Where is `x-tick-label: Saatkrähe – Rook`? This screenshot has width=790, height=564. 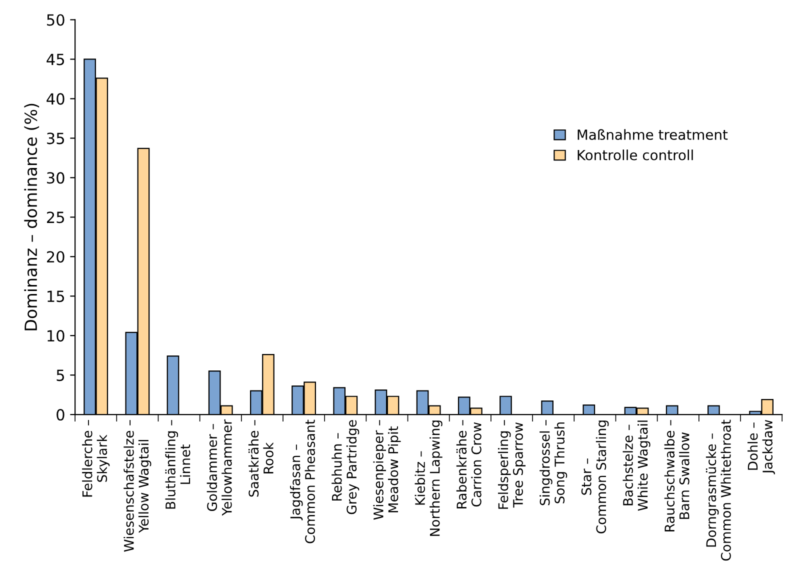
x-tick-label: Saatkrähe – Rook is located at coordinates (261, 458).